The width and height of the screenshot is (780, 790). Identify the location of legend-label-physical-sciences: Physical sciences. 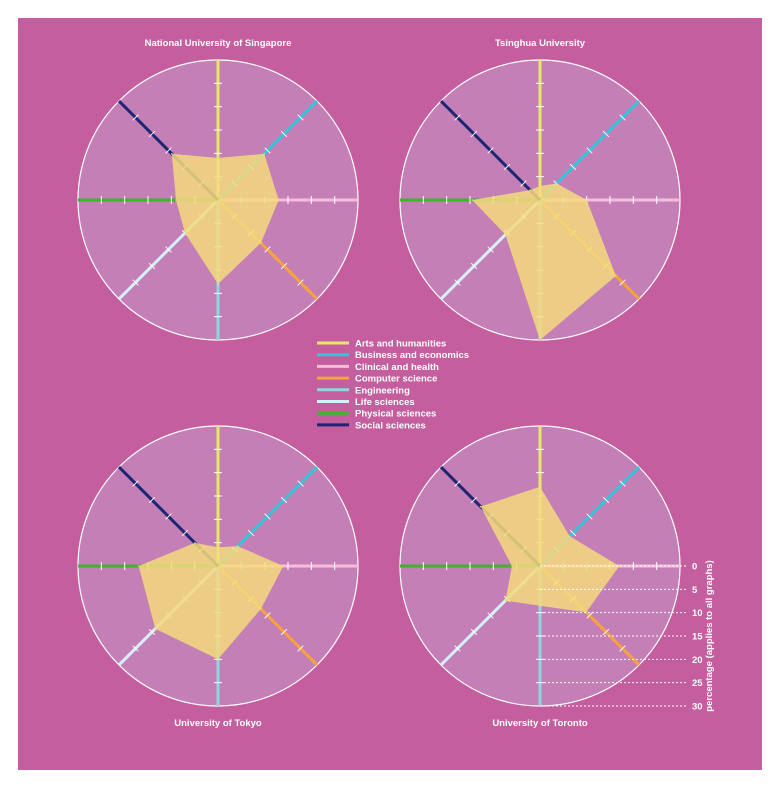
(395, 414).